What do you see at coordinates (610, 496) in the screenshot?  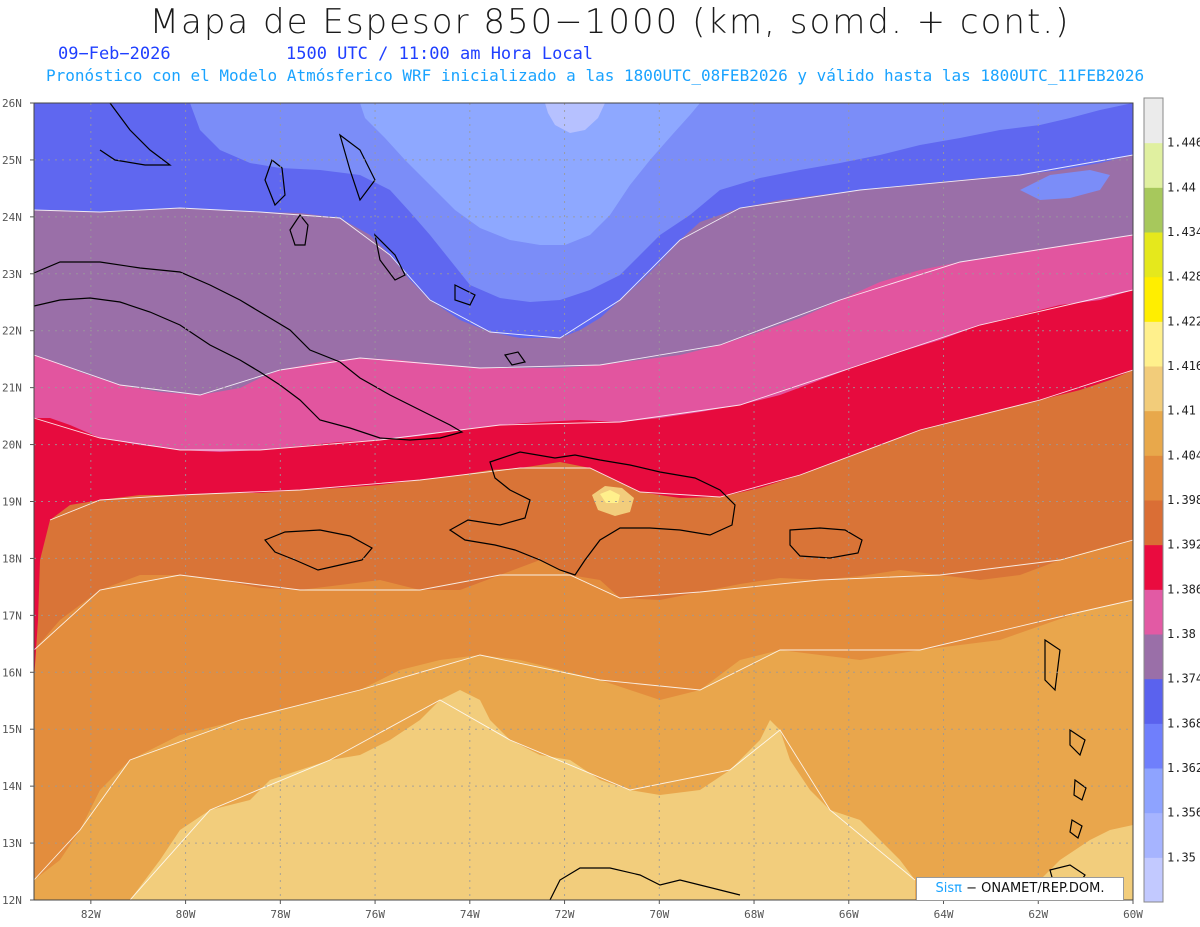 I see `band-1416-hisp` at bounding box center [610, 496].